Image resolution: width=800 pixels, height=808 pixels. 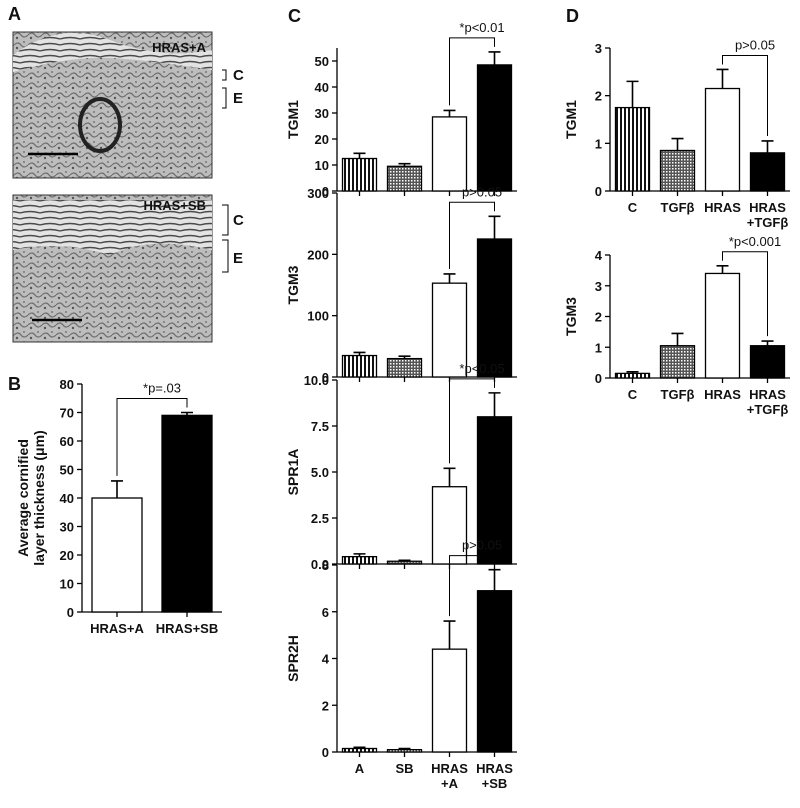 I want to click on panel-label: C, so click(x=294, y=16).